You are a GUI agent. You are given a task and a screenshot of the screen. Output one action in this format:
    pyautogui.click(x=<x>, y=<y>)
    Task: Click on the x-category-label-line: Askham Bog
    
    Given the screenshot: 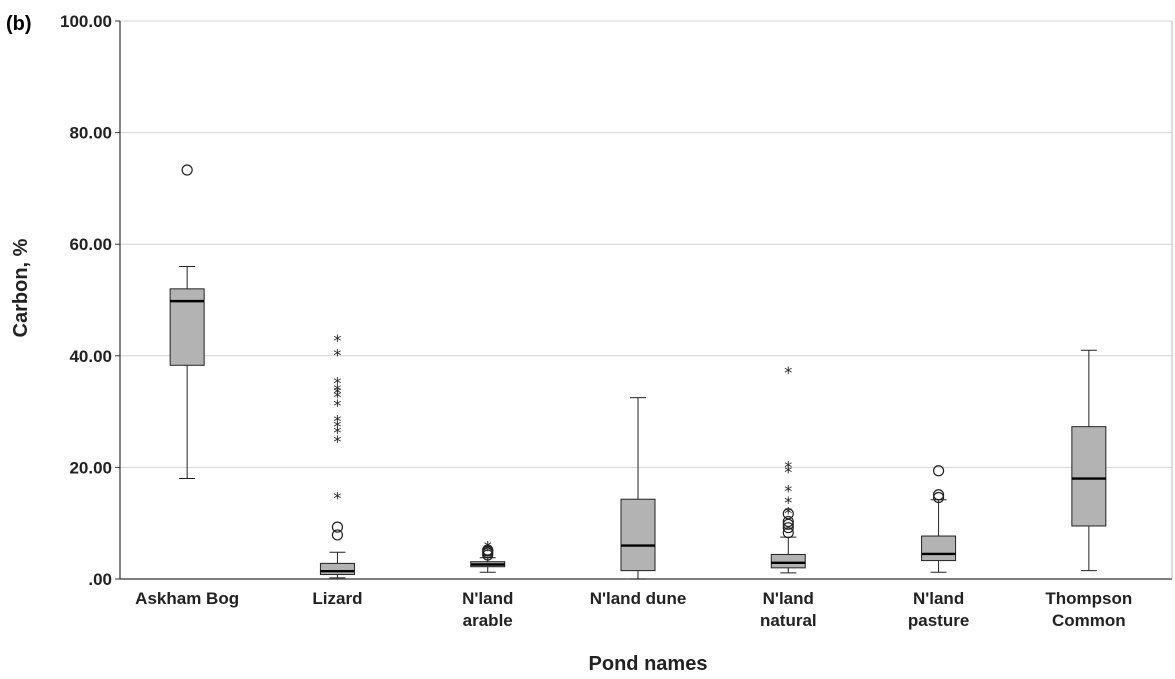 What is the action you would take?
    pyautogui.click(x=187, y=598)
    